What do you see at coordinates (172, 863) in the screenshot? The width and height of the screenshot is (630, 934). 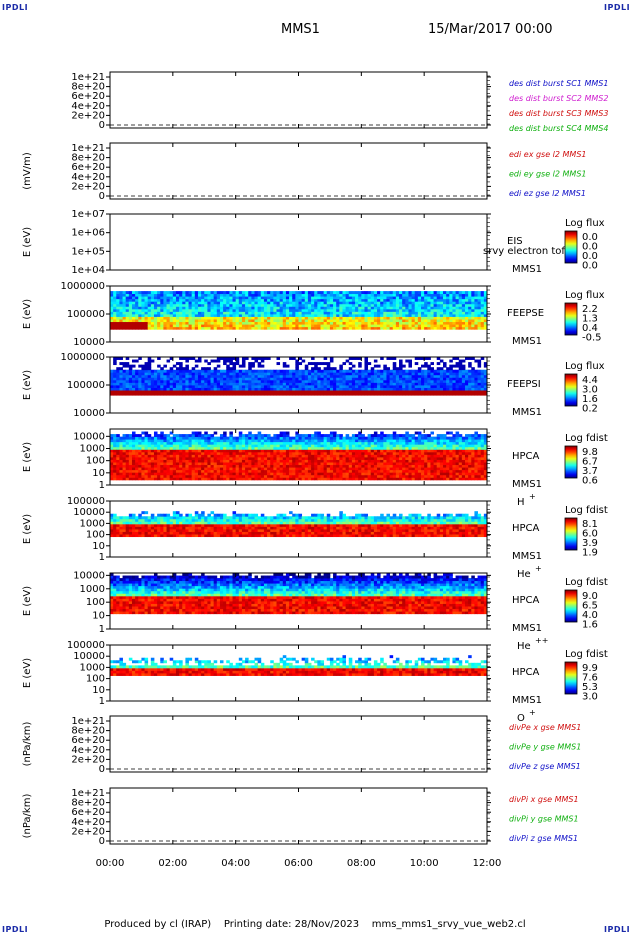 I see `time-tick-label: 02:00` at bounding box center [172, 863].